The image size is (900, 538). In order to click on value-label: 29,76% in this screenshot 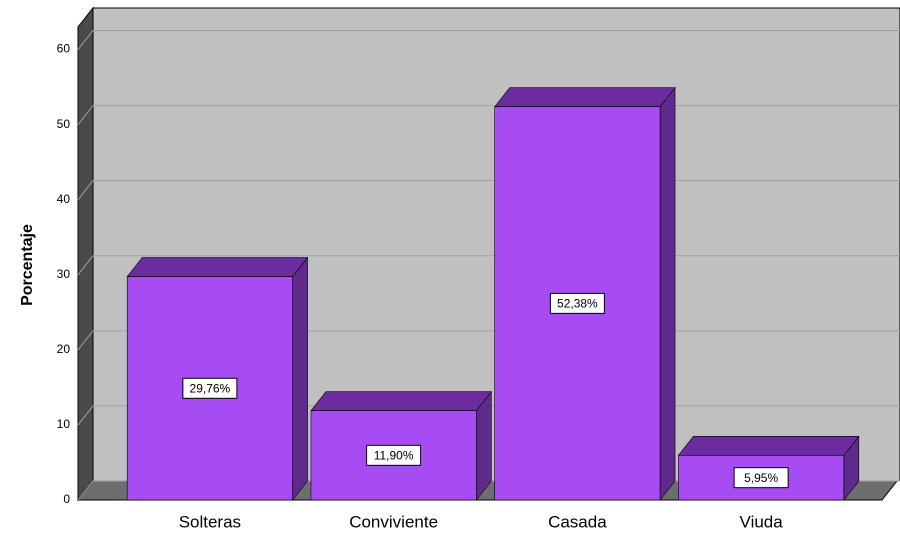, I will do `click(210, 388)`.